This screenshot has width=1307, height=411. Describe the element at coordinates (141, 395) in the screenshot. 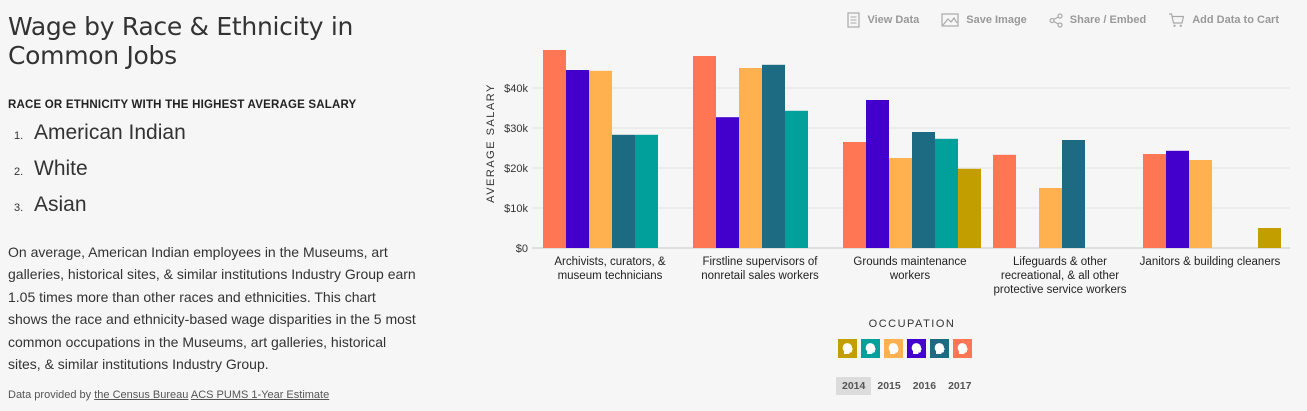

I see `census-bureau-link: the Census Bureau` at that location.